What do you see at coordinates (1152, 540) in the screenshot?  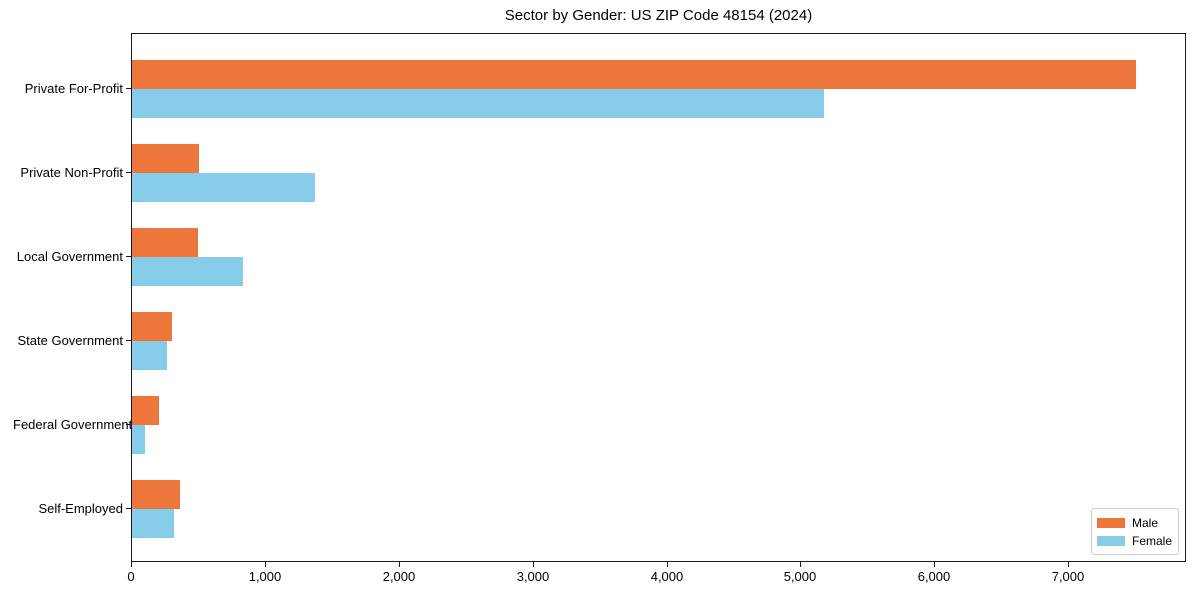 I see `legend-label-female: Female` at bounding box center [1152, 540].